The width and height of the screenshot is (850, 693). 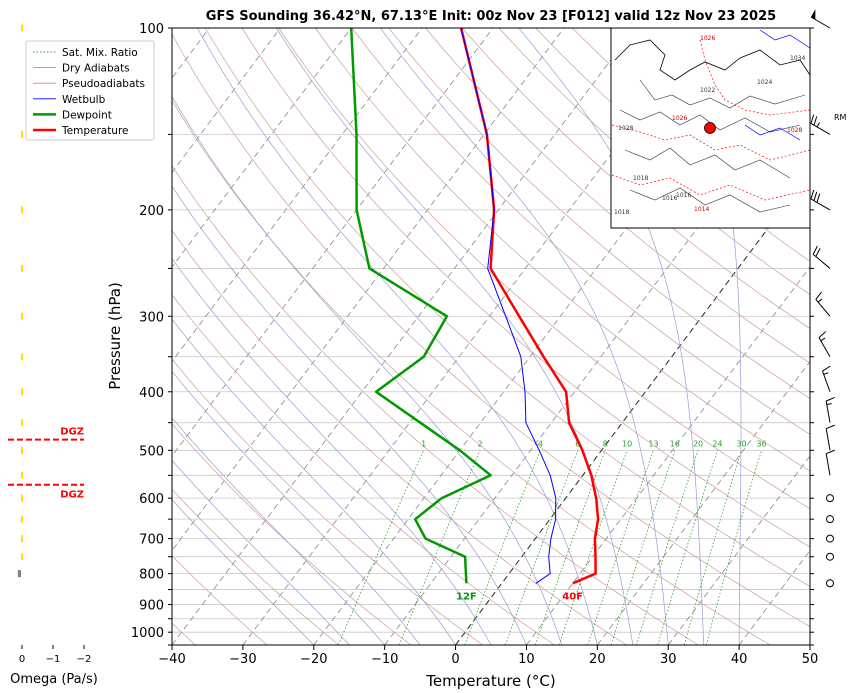 I want to click on inset-isobar-label: 1026, so click(x=707, y=38).